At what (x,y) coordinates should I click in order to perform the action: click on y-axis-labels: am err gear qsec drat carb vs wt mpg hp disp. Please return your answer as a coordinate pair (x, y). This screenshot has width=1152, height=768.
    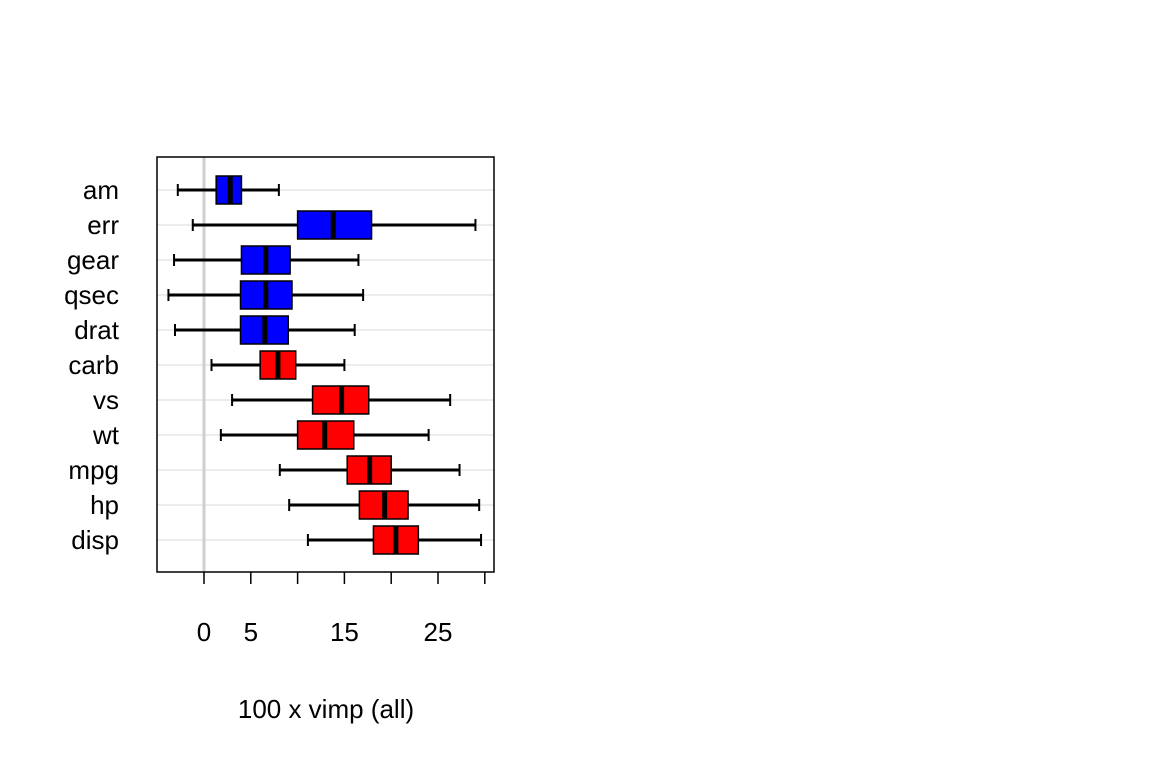
    Looking at the image, I should click on (92, 365).